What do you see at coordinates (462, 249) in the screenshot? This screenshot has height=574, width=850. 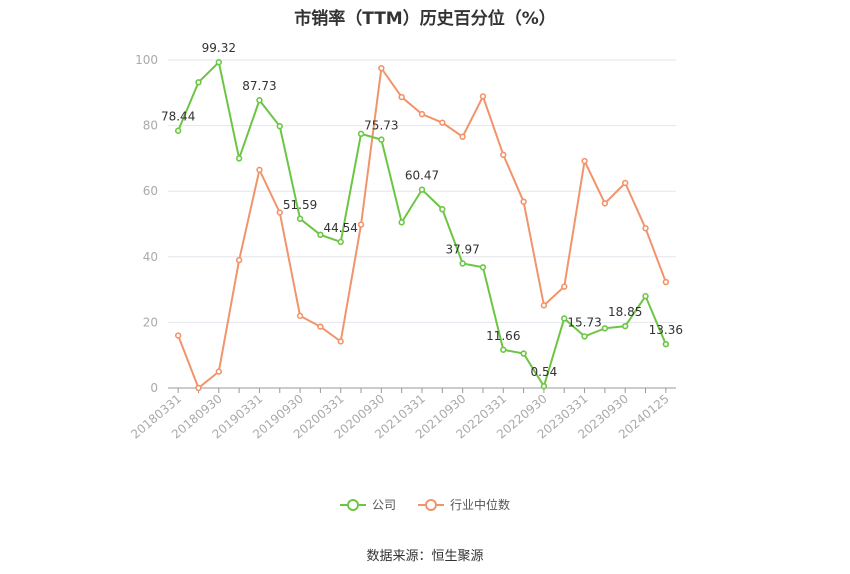 I see `data-label: 37.97` at bounding box center [462, 249].